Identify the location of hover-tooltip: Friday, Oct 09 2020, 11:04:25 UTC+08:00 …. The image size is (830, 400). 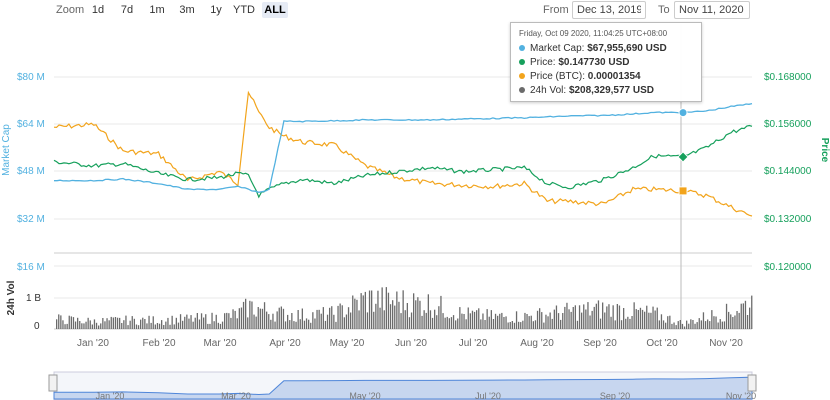
(606, 62).